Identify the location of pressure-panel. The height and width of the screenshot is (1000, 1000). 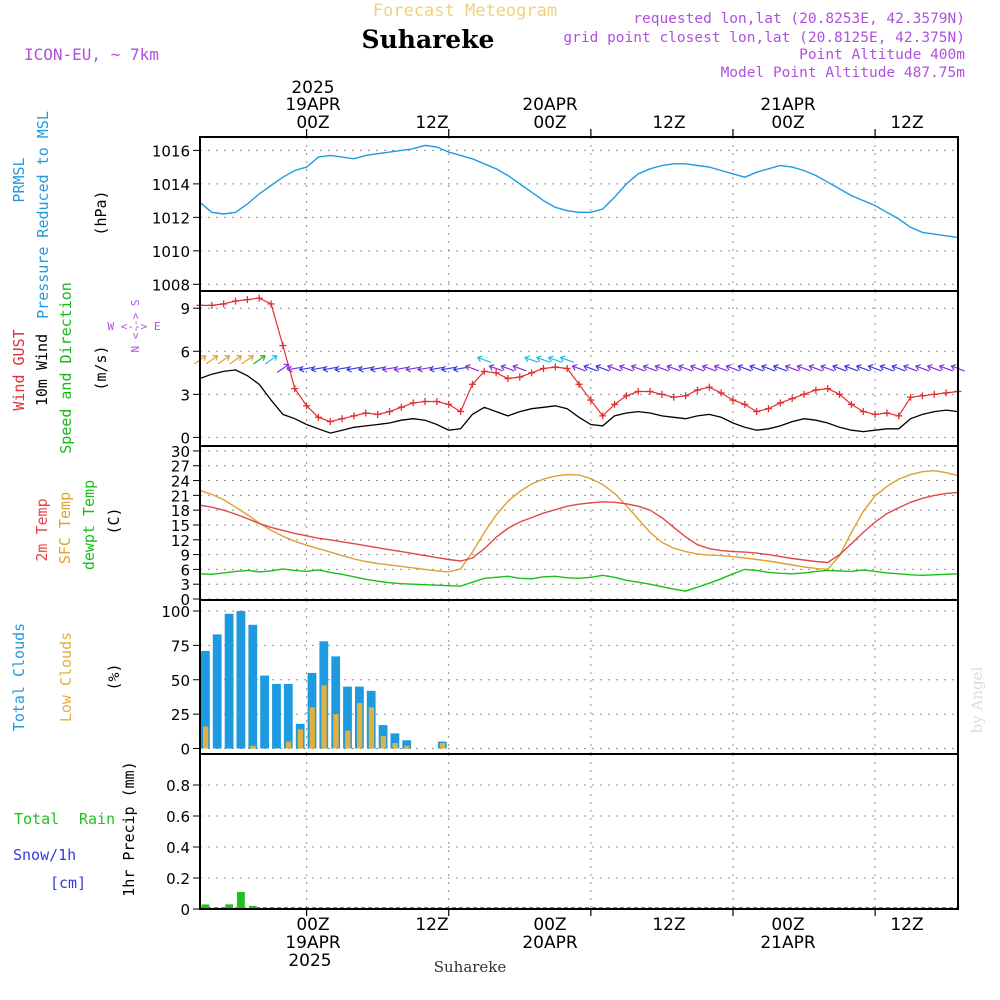
(579, 191).